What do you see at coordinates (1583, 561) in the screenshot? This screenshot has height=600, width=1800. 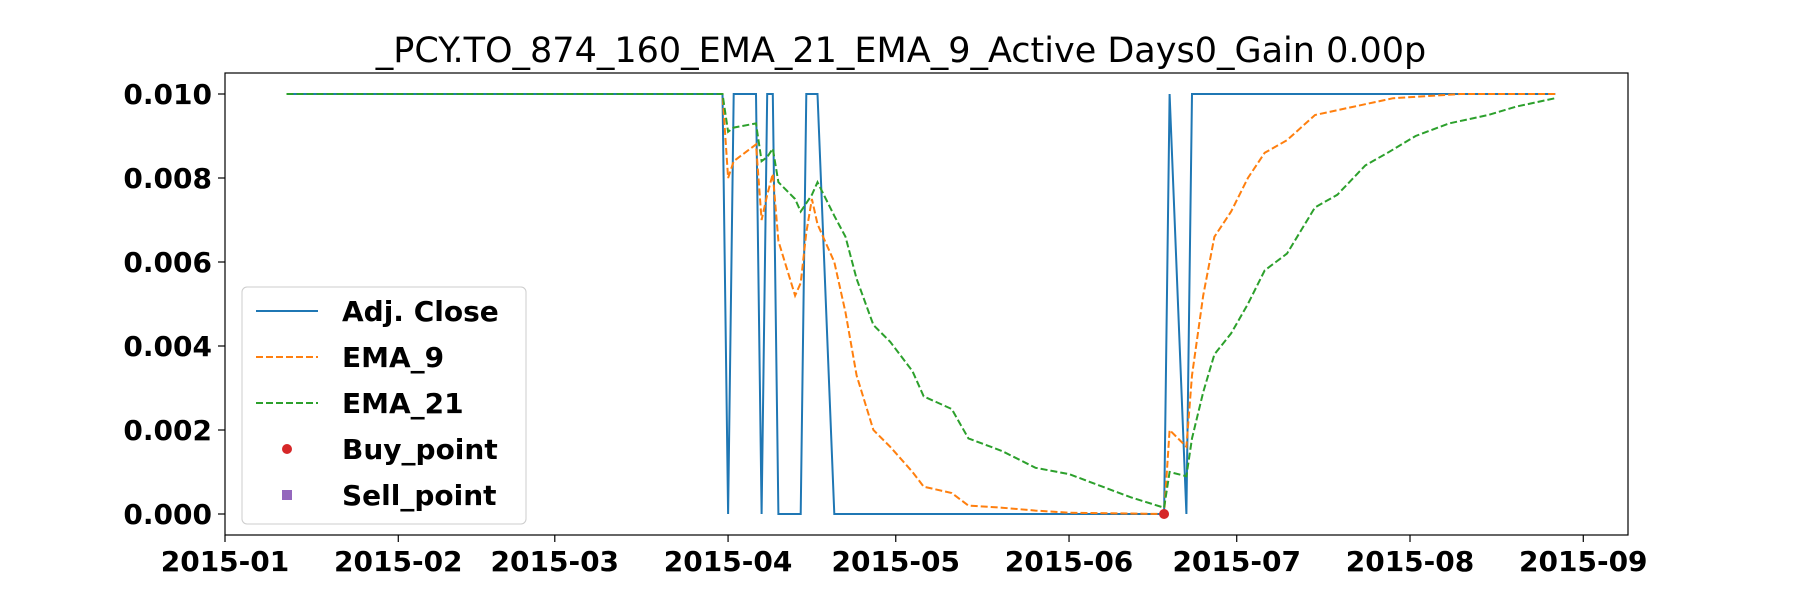 I see `x-tick-label: 2015-09` at bounding box center [1583, 561].